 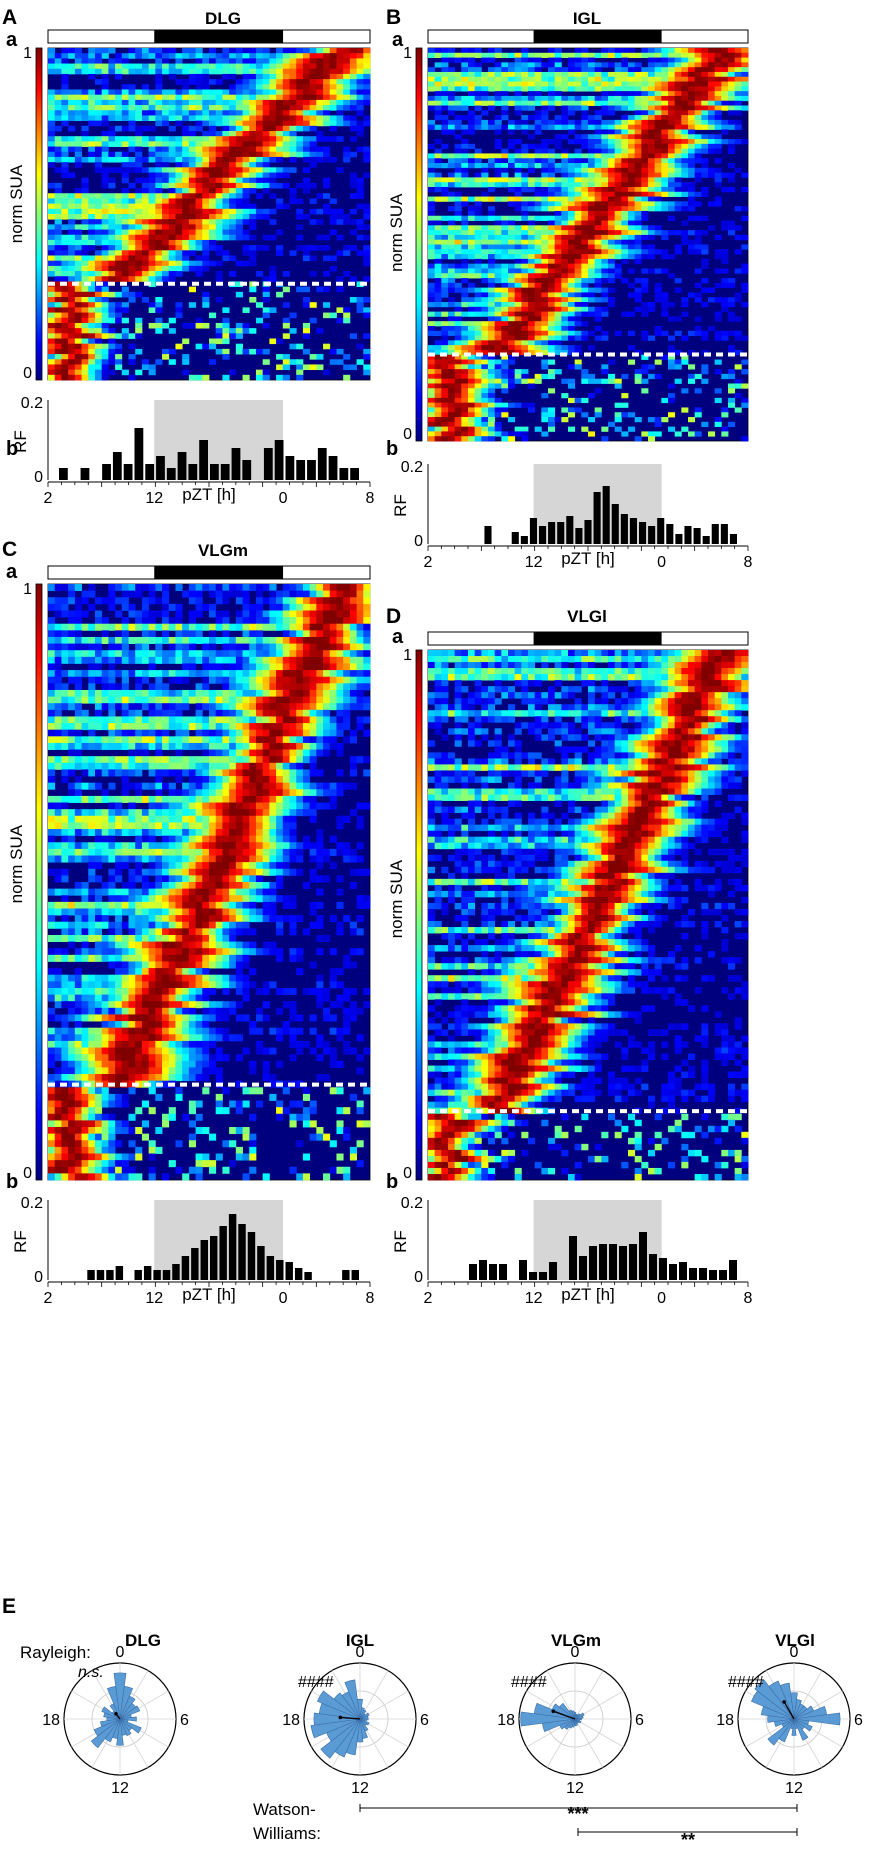 I want to click on heatmap-row-B, so click(x=575, y=420).